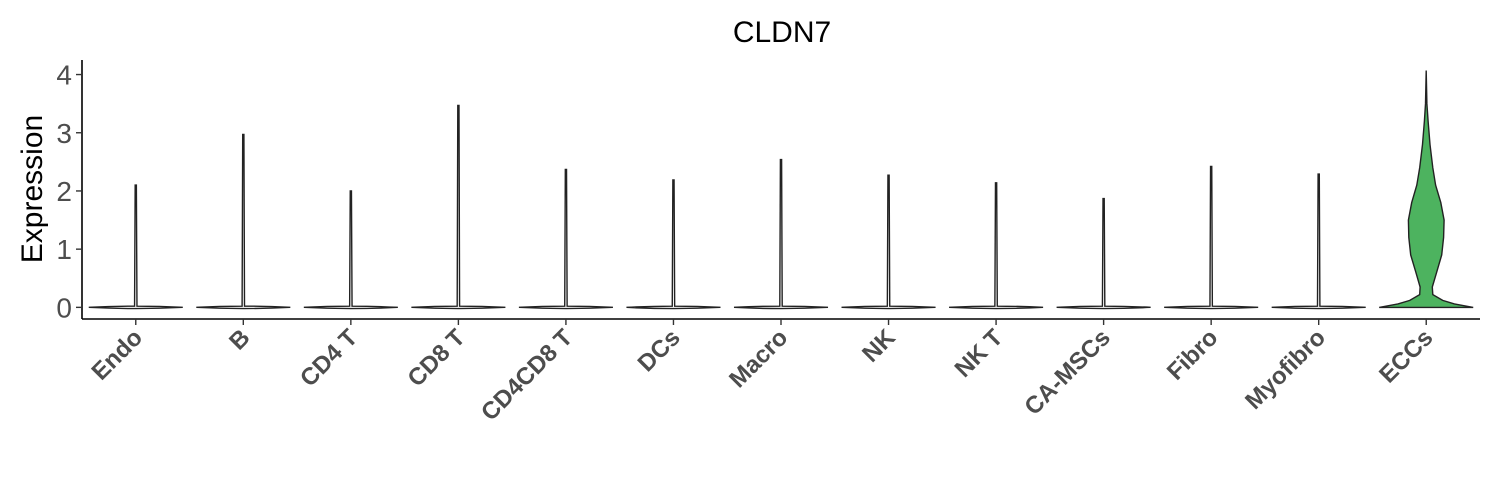 Image resolution: width=1500 pixels, height=500 pixels. Describe the element at coordinates (879, 346) in the screenshot. I see `x-tick-label: NK` at that location.